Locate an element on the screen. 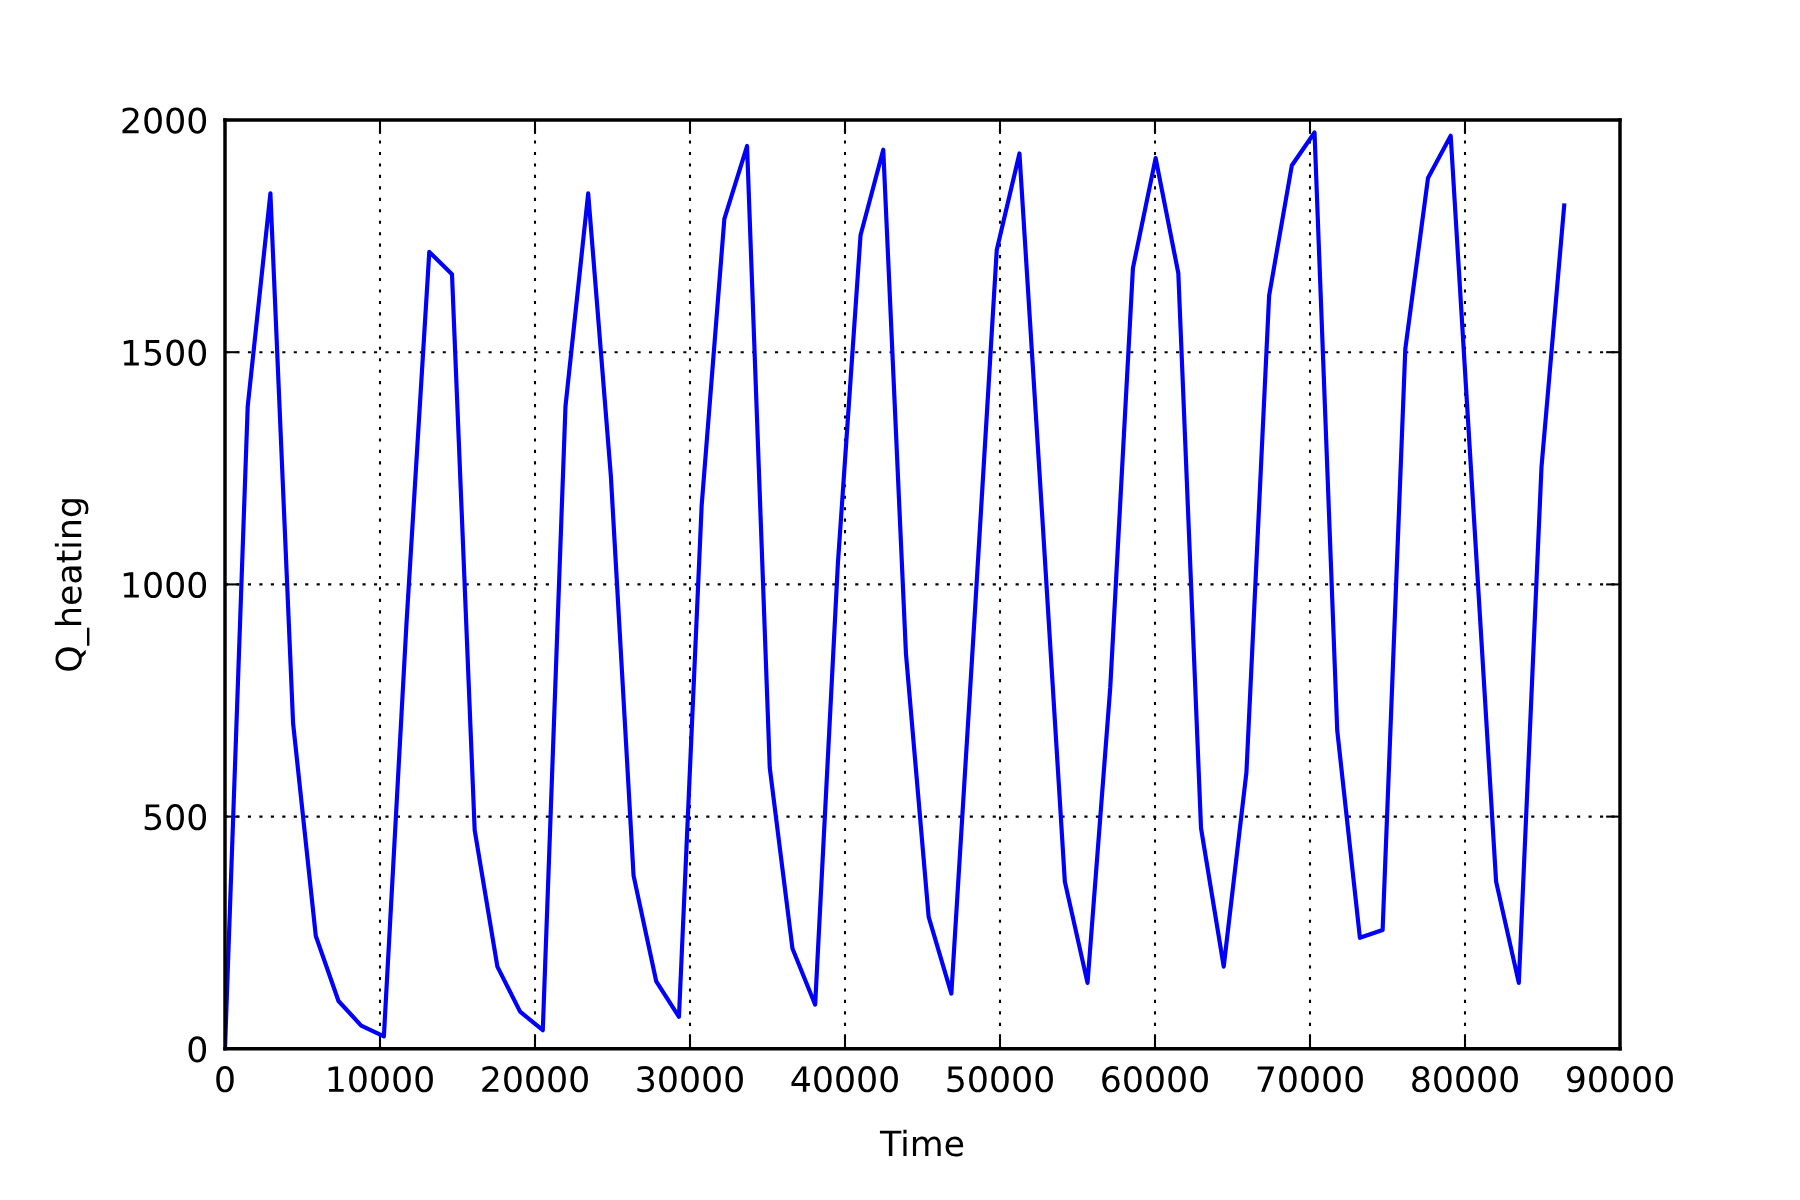 The width and height of the screenshot is (1800, 1200). x-tick-label: 80000 is located at coordinates (1465, 1079).